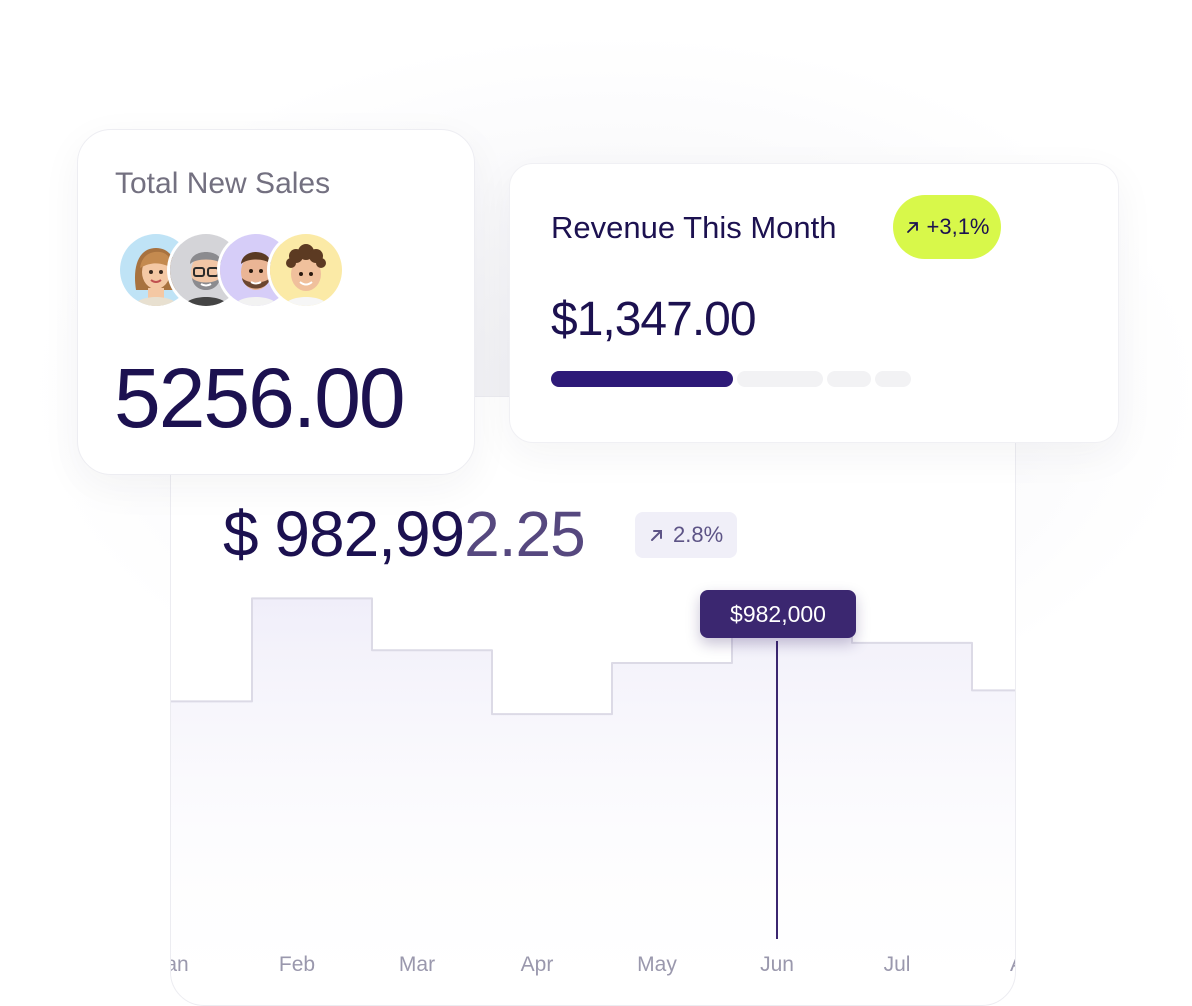 The image size is (1192, 1006). Describe the element at coordinates (223, 183) in the screenshot. I see `sales-card-title: Total New Sales` at that location.